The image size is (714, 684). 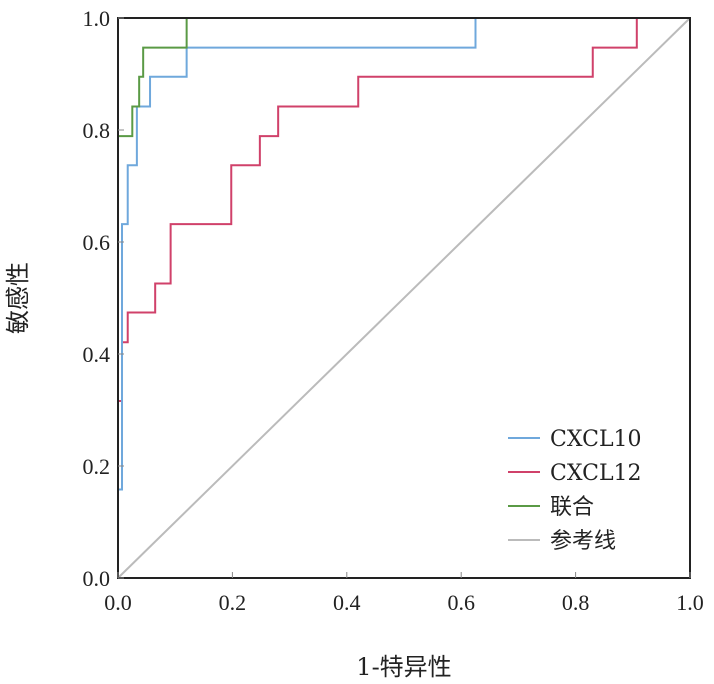 I want to click on legend-label: CXCL12, so click(x=596, y=473).